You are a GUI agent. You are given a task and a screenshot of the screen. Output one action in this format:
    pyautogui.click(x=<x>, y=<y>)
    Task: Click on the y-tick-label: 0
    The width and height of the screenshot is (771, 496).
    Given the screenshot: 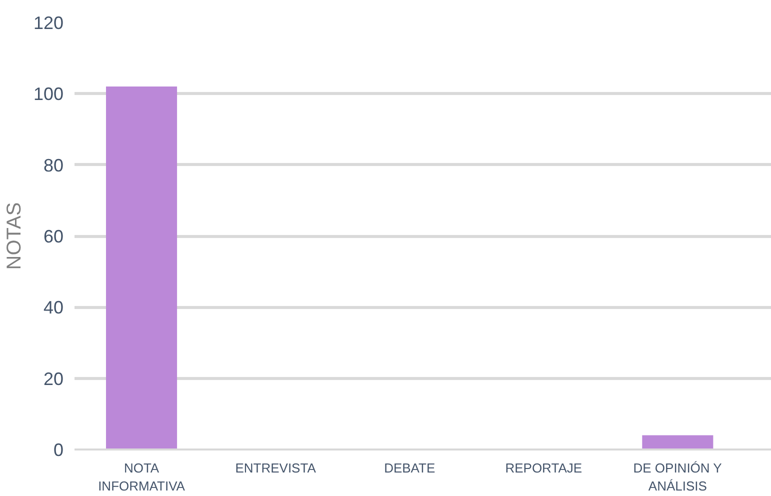 What is the action you would take?
    pyautogui.click(x=58, y=450)
    